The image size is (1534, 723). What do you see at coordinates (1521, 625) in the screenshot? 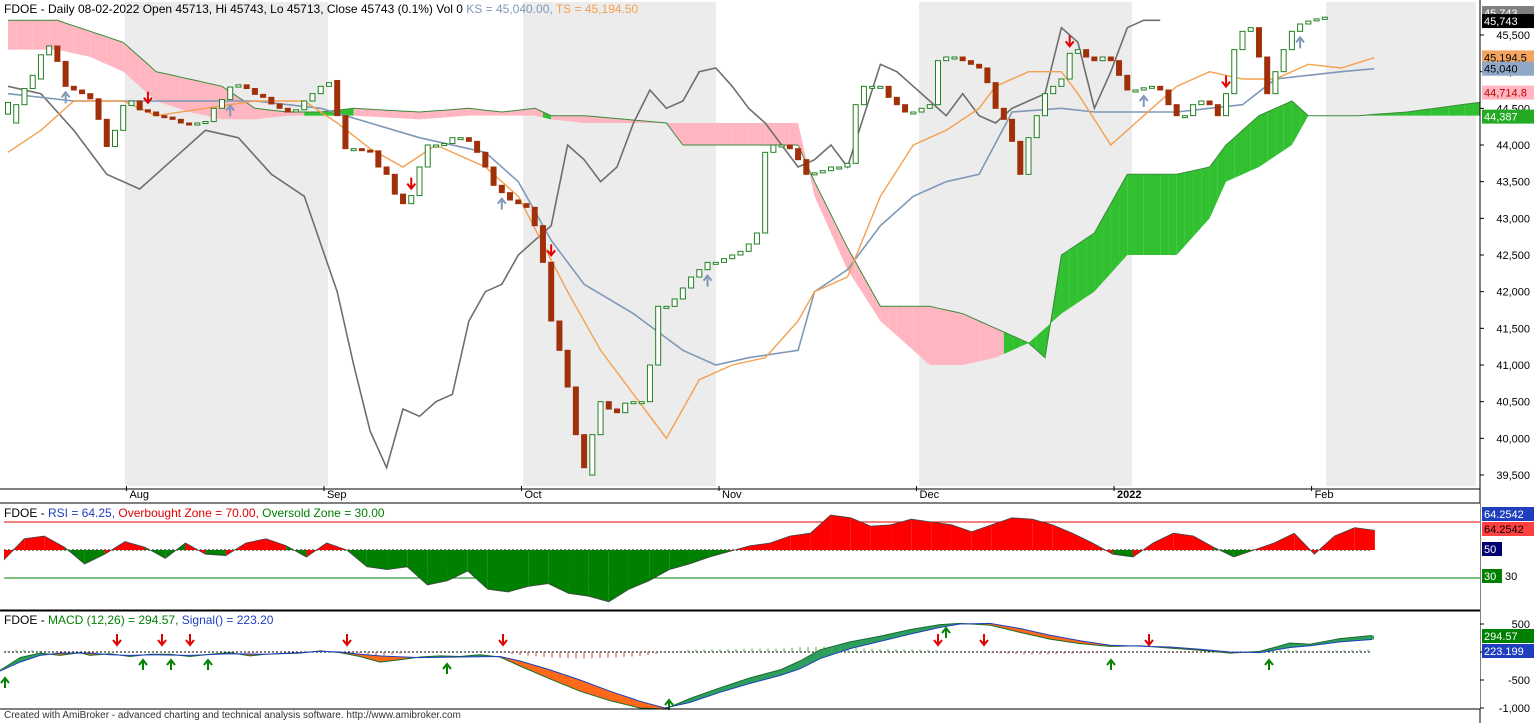
I see `macd-y-tick-label: 500` at bounding box center [1521, 625].